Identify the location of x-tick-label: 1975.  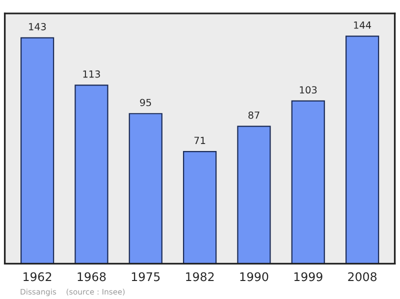
(146, 277).